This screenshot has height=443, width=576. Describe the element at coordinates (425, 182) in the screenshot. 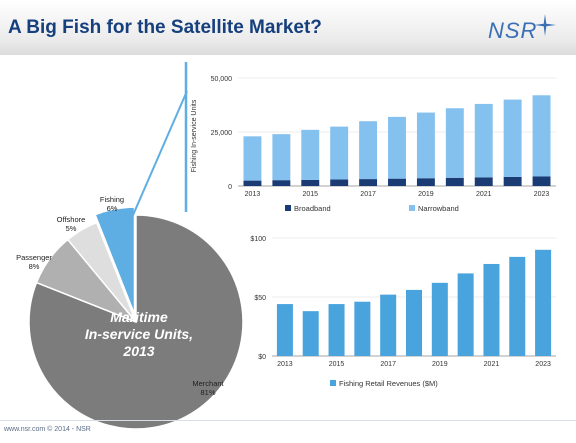

I see `units-bar-broadband-2019` at that location.